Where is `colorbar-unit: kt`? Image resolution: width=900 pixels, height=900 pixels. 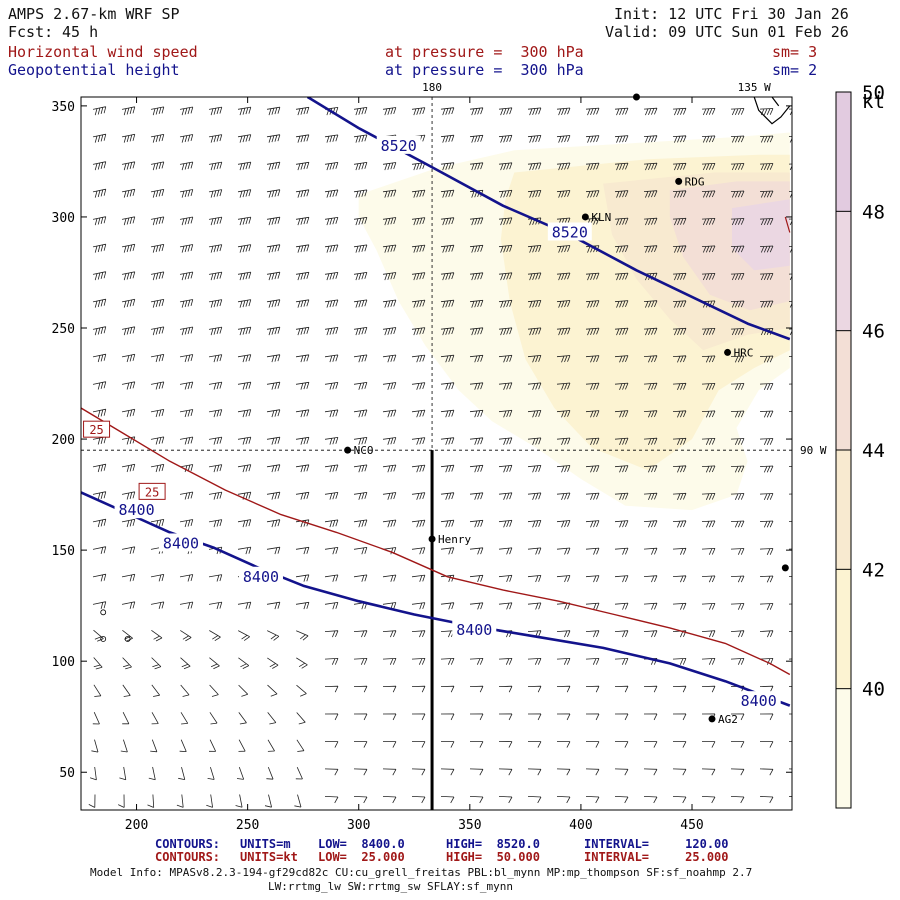 colorbar-unit: kt is located at coordinates (873, 102).